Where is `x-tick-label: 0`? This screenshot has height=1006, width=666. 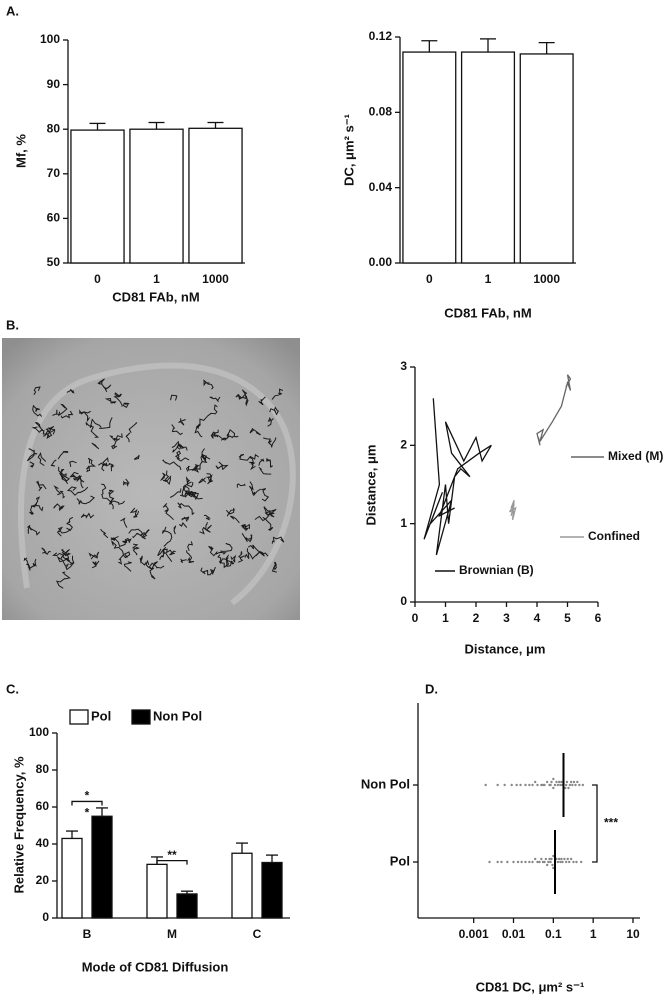
x-tick-label: 0 is located at coordinates (429, 279).